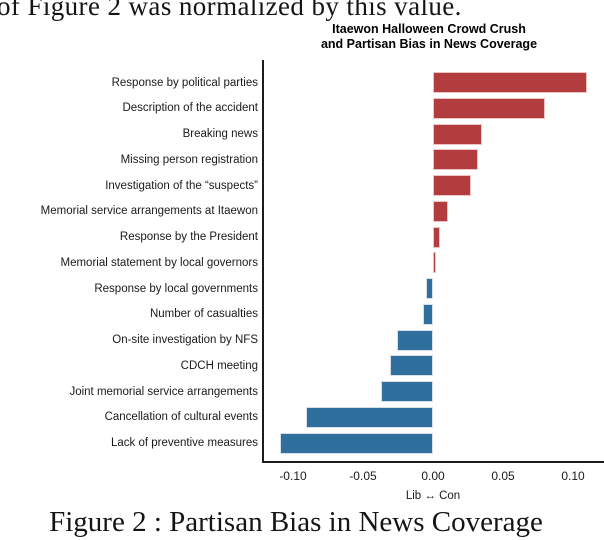 This screenshot has width=604, height=540. I want to click on category-label: Response by political parties, so click(184, 82).